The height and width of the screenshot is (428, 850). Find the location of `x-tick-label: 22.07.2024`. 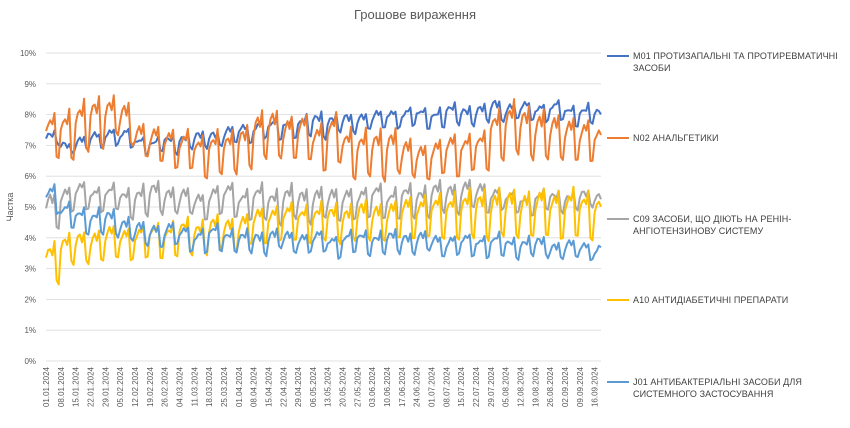

x-tick-label: 22.07.2024 is located at coordinates (476, 386).